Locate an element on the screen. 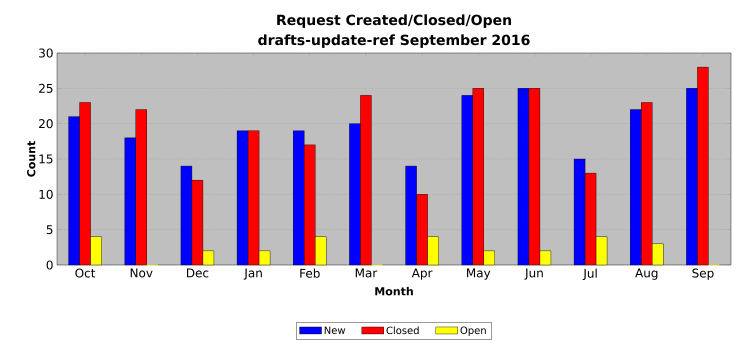  y-axis-title: Count is located at coordinates (31, 158).